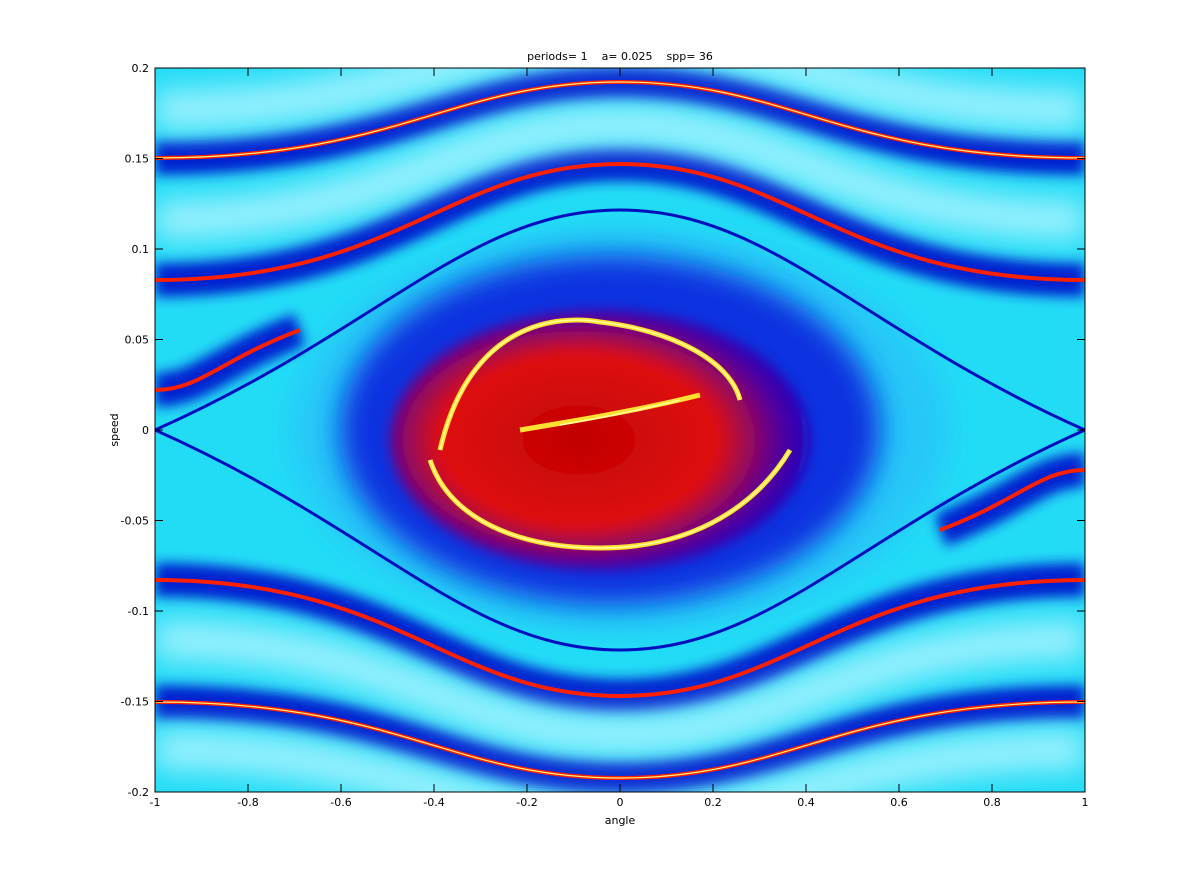 Image resolution: width=1200 pixels, height=890 pixels. I want to click on y-tick-label: 0, so click(145, 430).